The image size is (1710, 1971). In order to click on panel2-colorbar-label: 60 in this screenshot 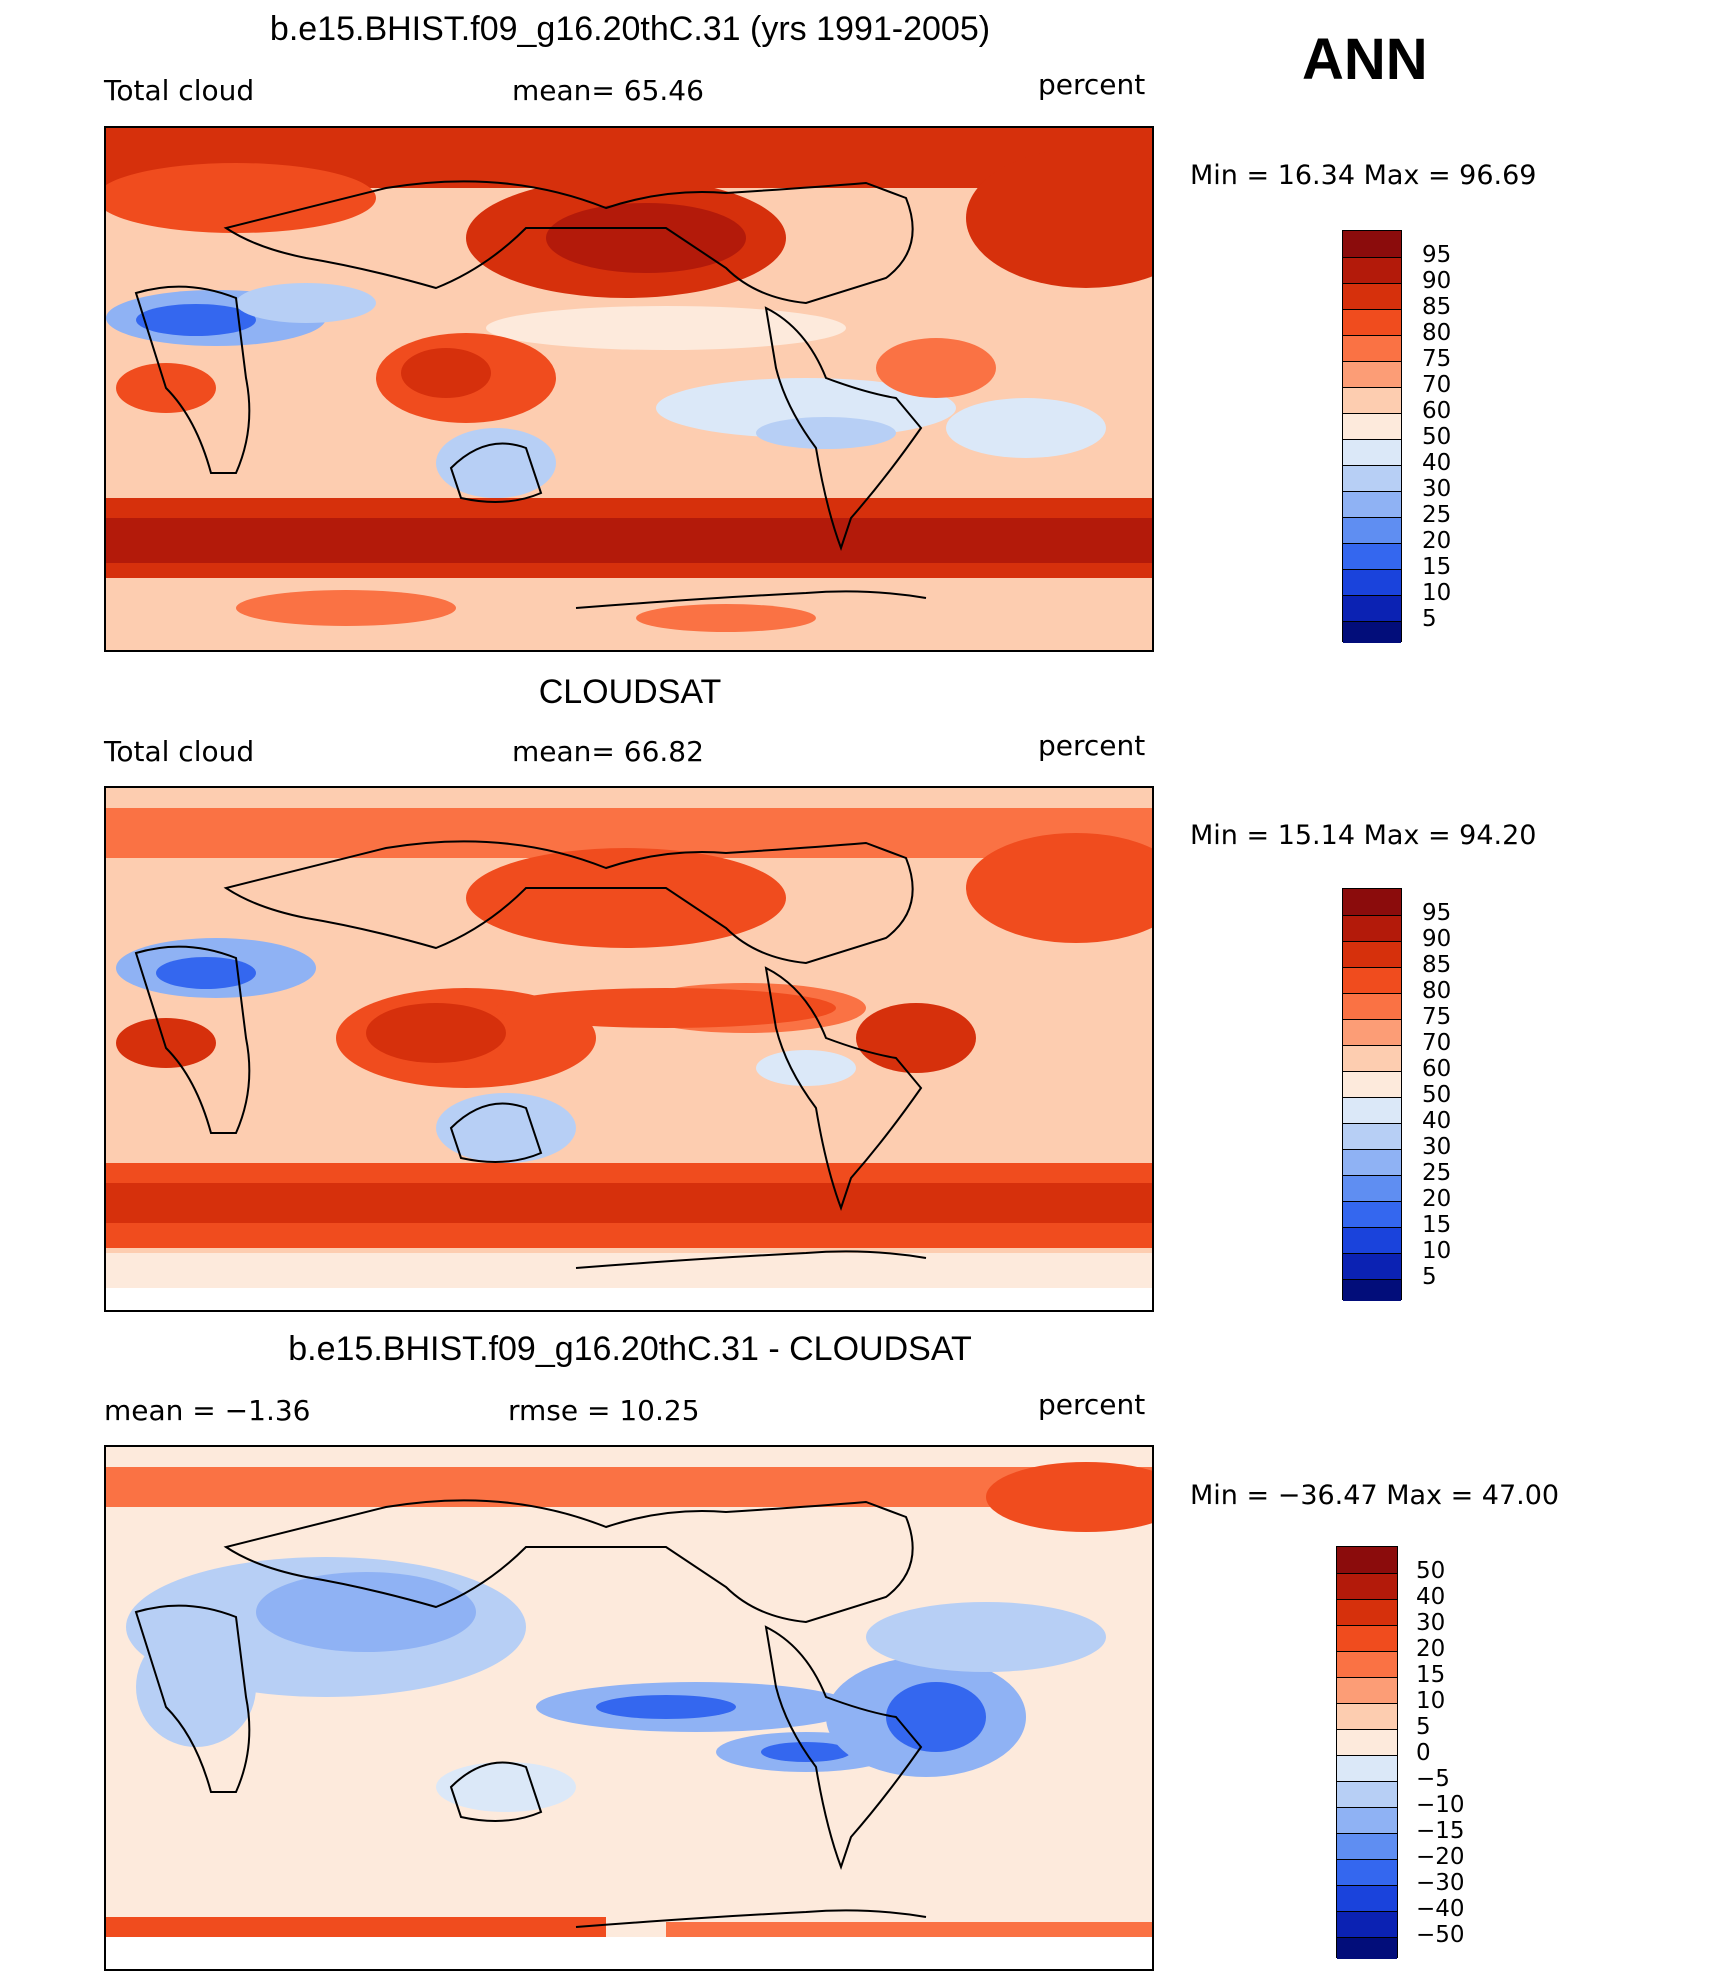, I will do `click(1437, 1069)`.